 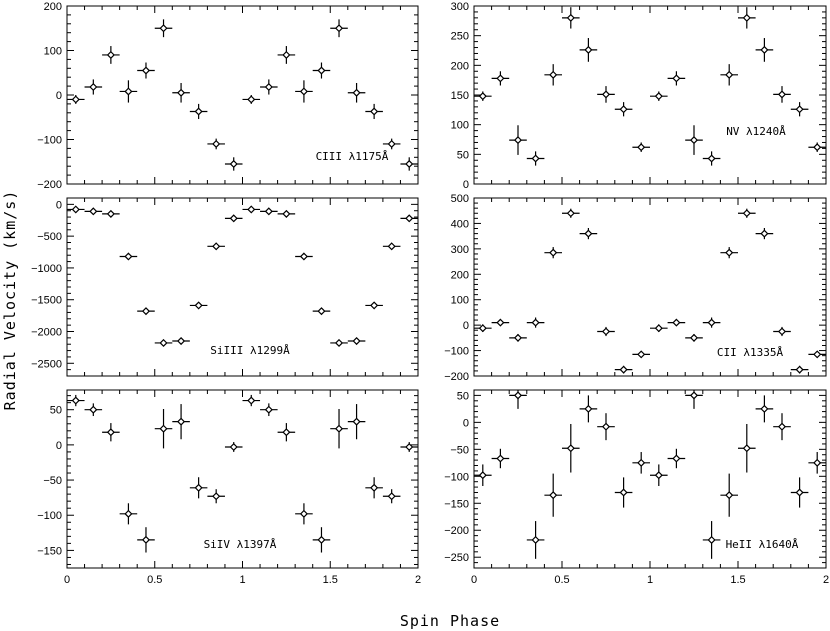 What do you see at coordinates (46, 364) in the screenshot?
I see `y-tick-label: −2500` at bounding box center [46, 364].